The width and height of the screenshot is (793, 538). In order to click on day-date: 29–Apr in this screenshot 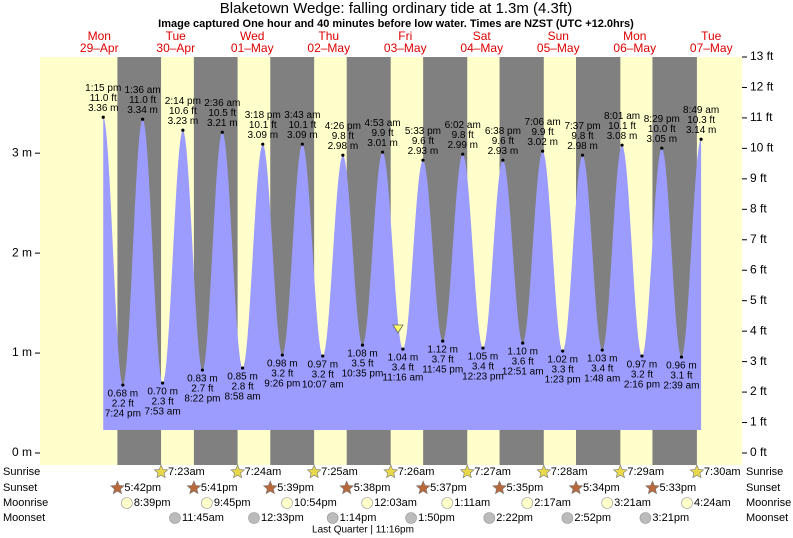, I will do `click(99, 48)`.